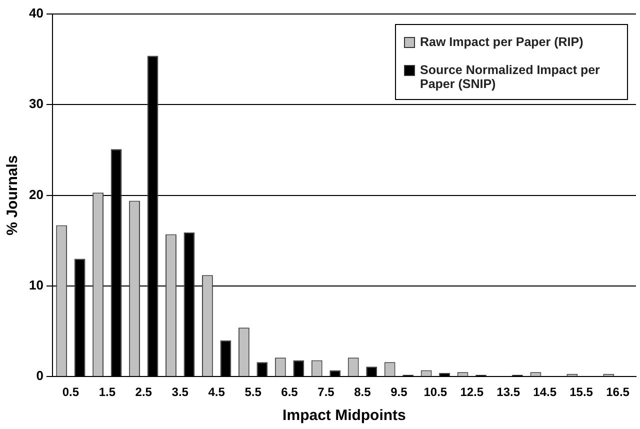 The width and height of the screenshot is (640, 429). What do you see at coordinates (502, 42) in the screenshot?
I see `legend-label: Raw Impact per Paper (RIP)` at bounding box center [502, 42].